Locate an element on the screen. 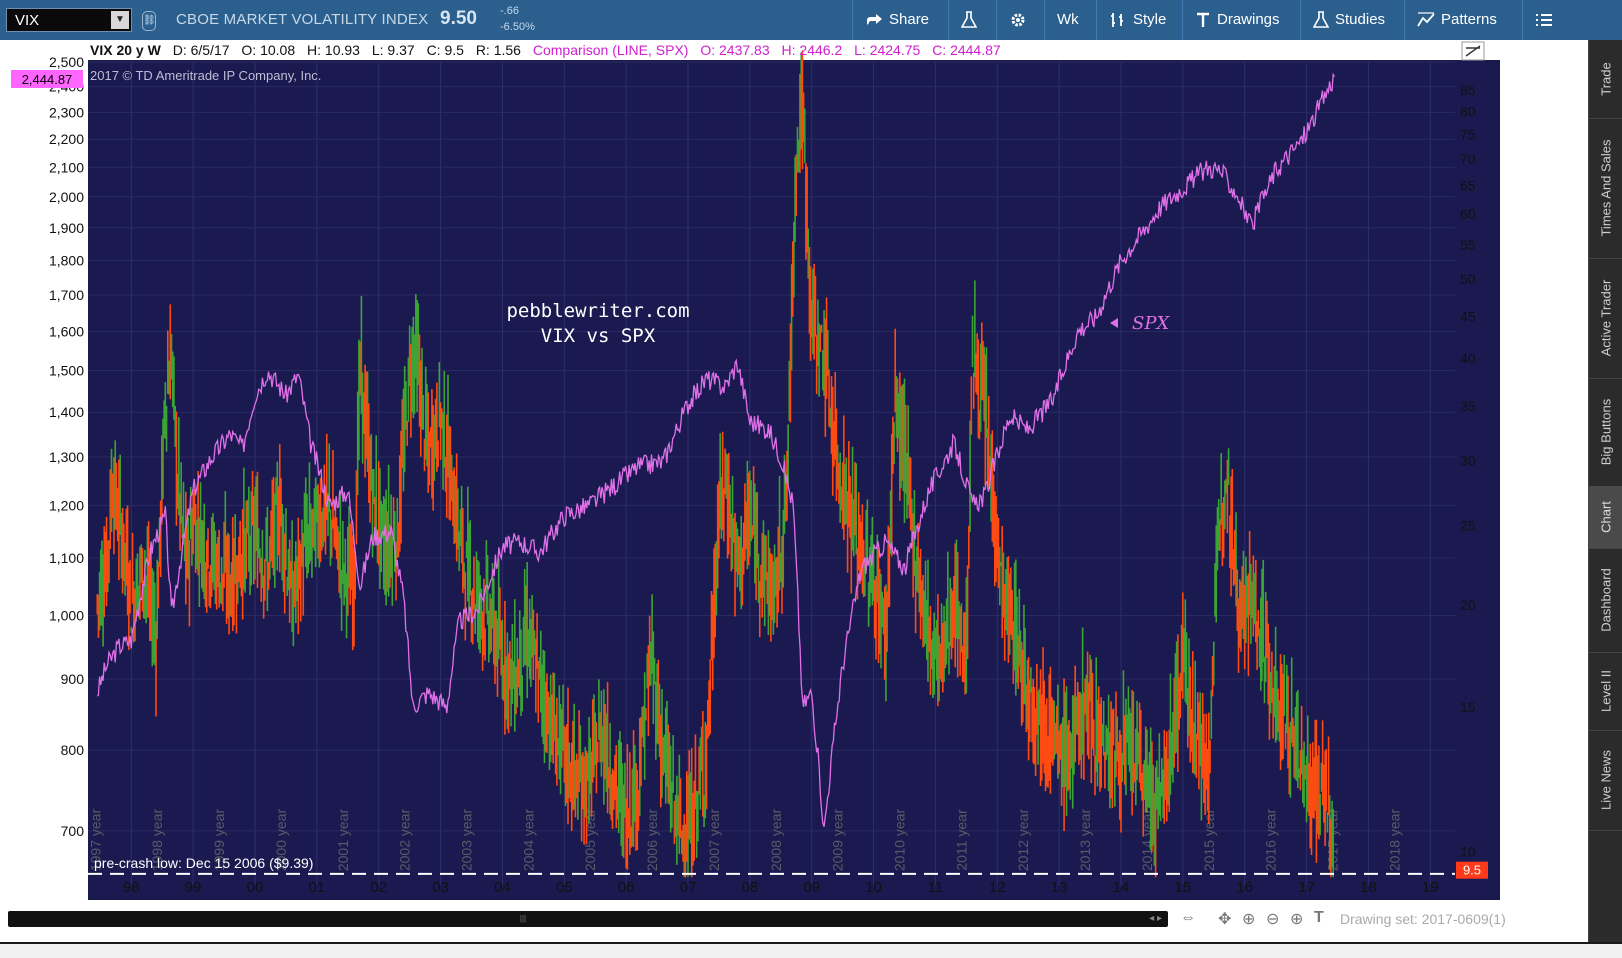  right-tick-label: 10 is located at coordinates (1468, 851).